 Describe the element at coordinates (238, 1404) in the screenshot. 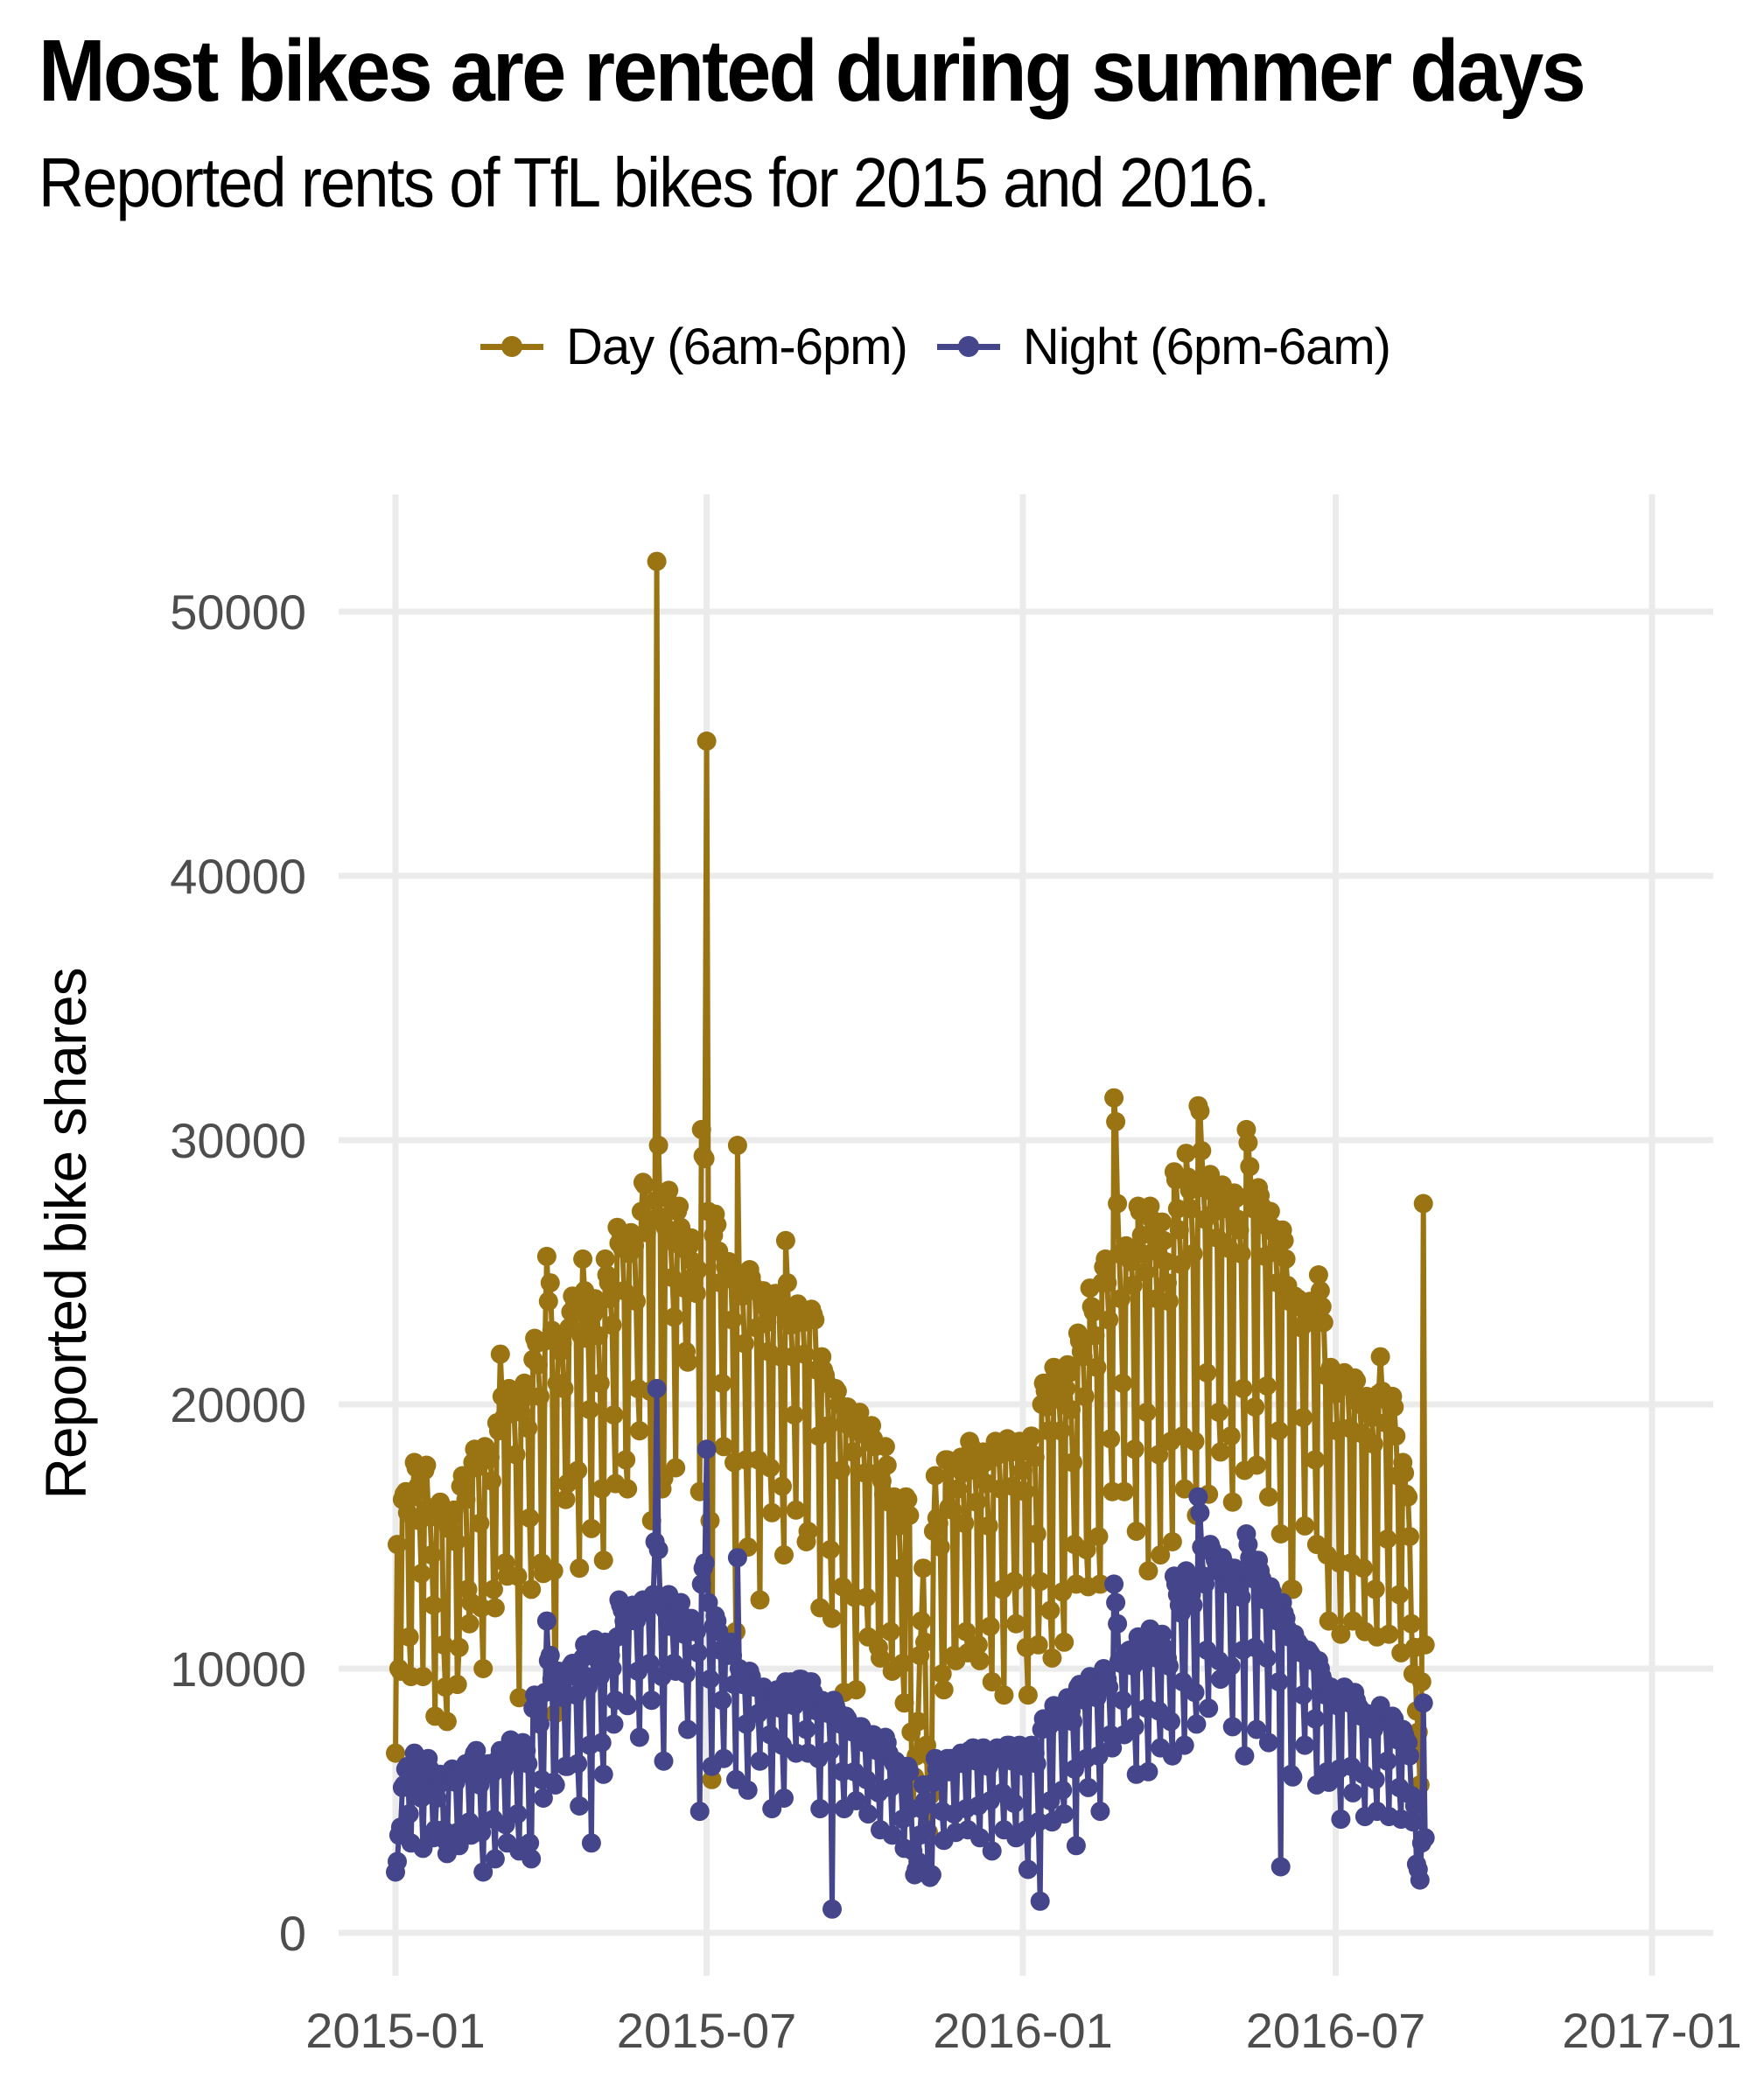

I see `y-tick-label: 20000` at that location.